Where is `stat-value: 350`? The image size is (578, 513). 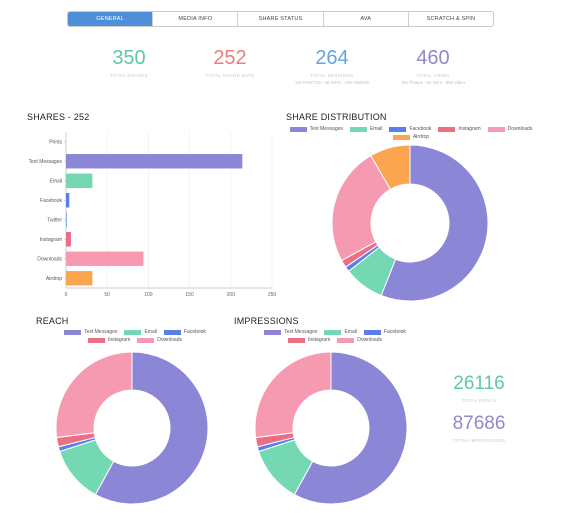 stat-value: 350 is located at coordinates (129, 58).